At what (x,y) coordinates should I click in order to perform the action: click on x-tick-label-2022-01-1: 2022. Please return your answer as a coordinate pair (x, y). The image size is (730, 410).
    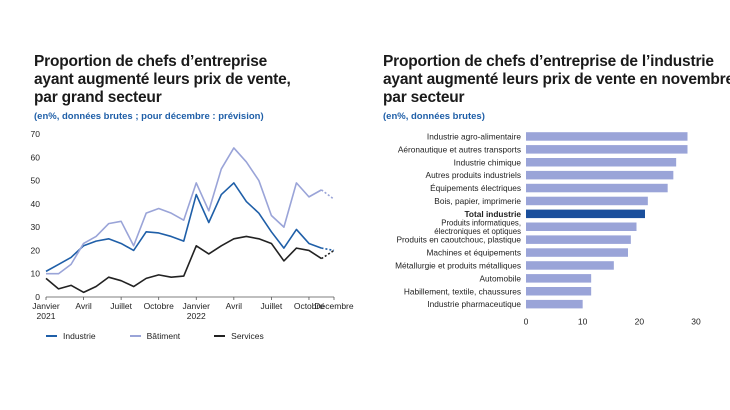
    Looking at the image, I should click on (196, 316).